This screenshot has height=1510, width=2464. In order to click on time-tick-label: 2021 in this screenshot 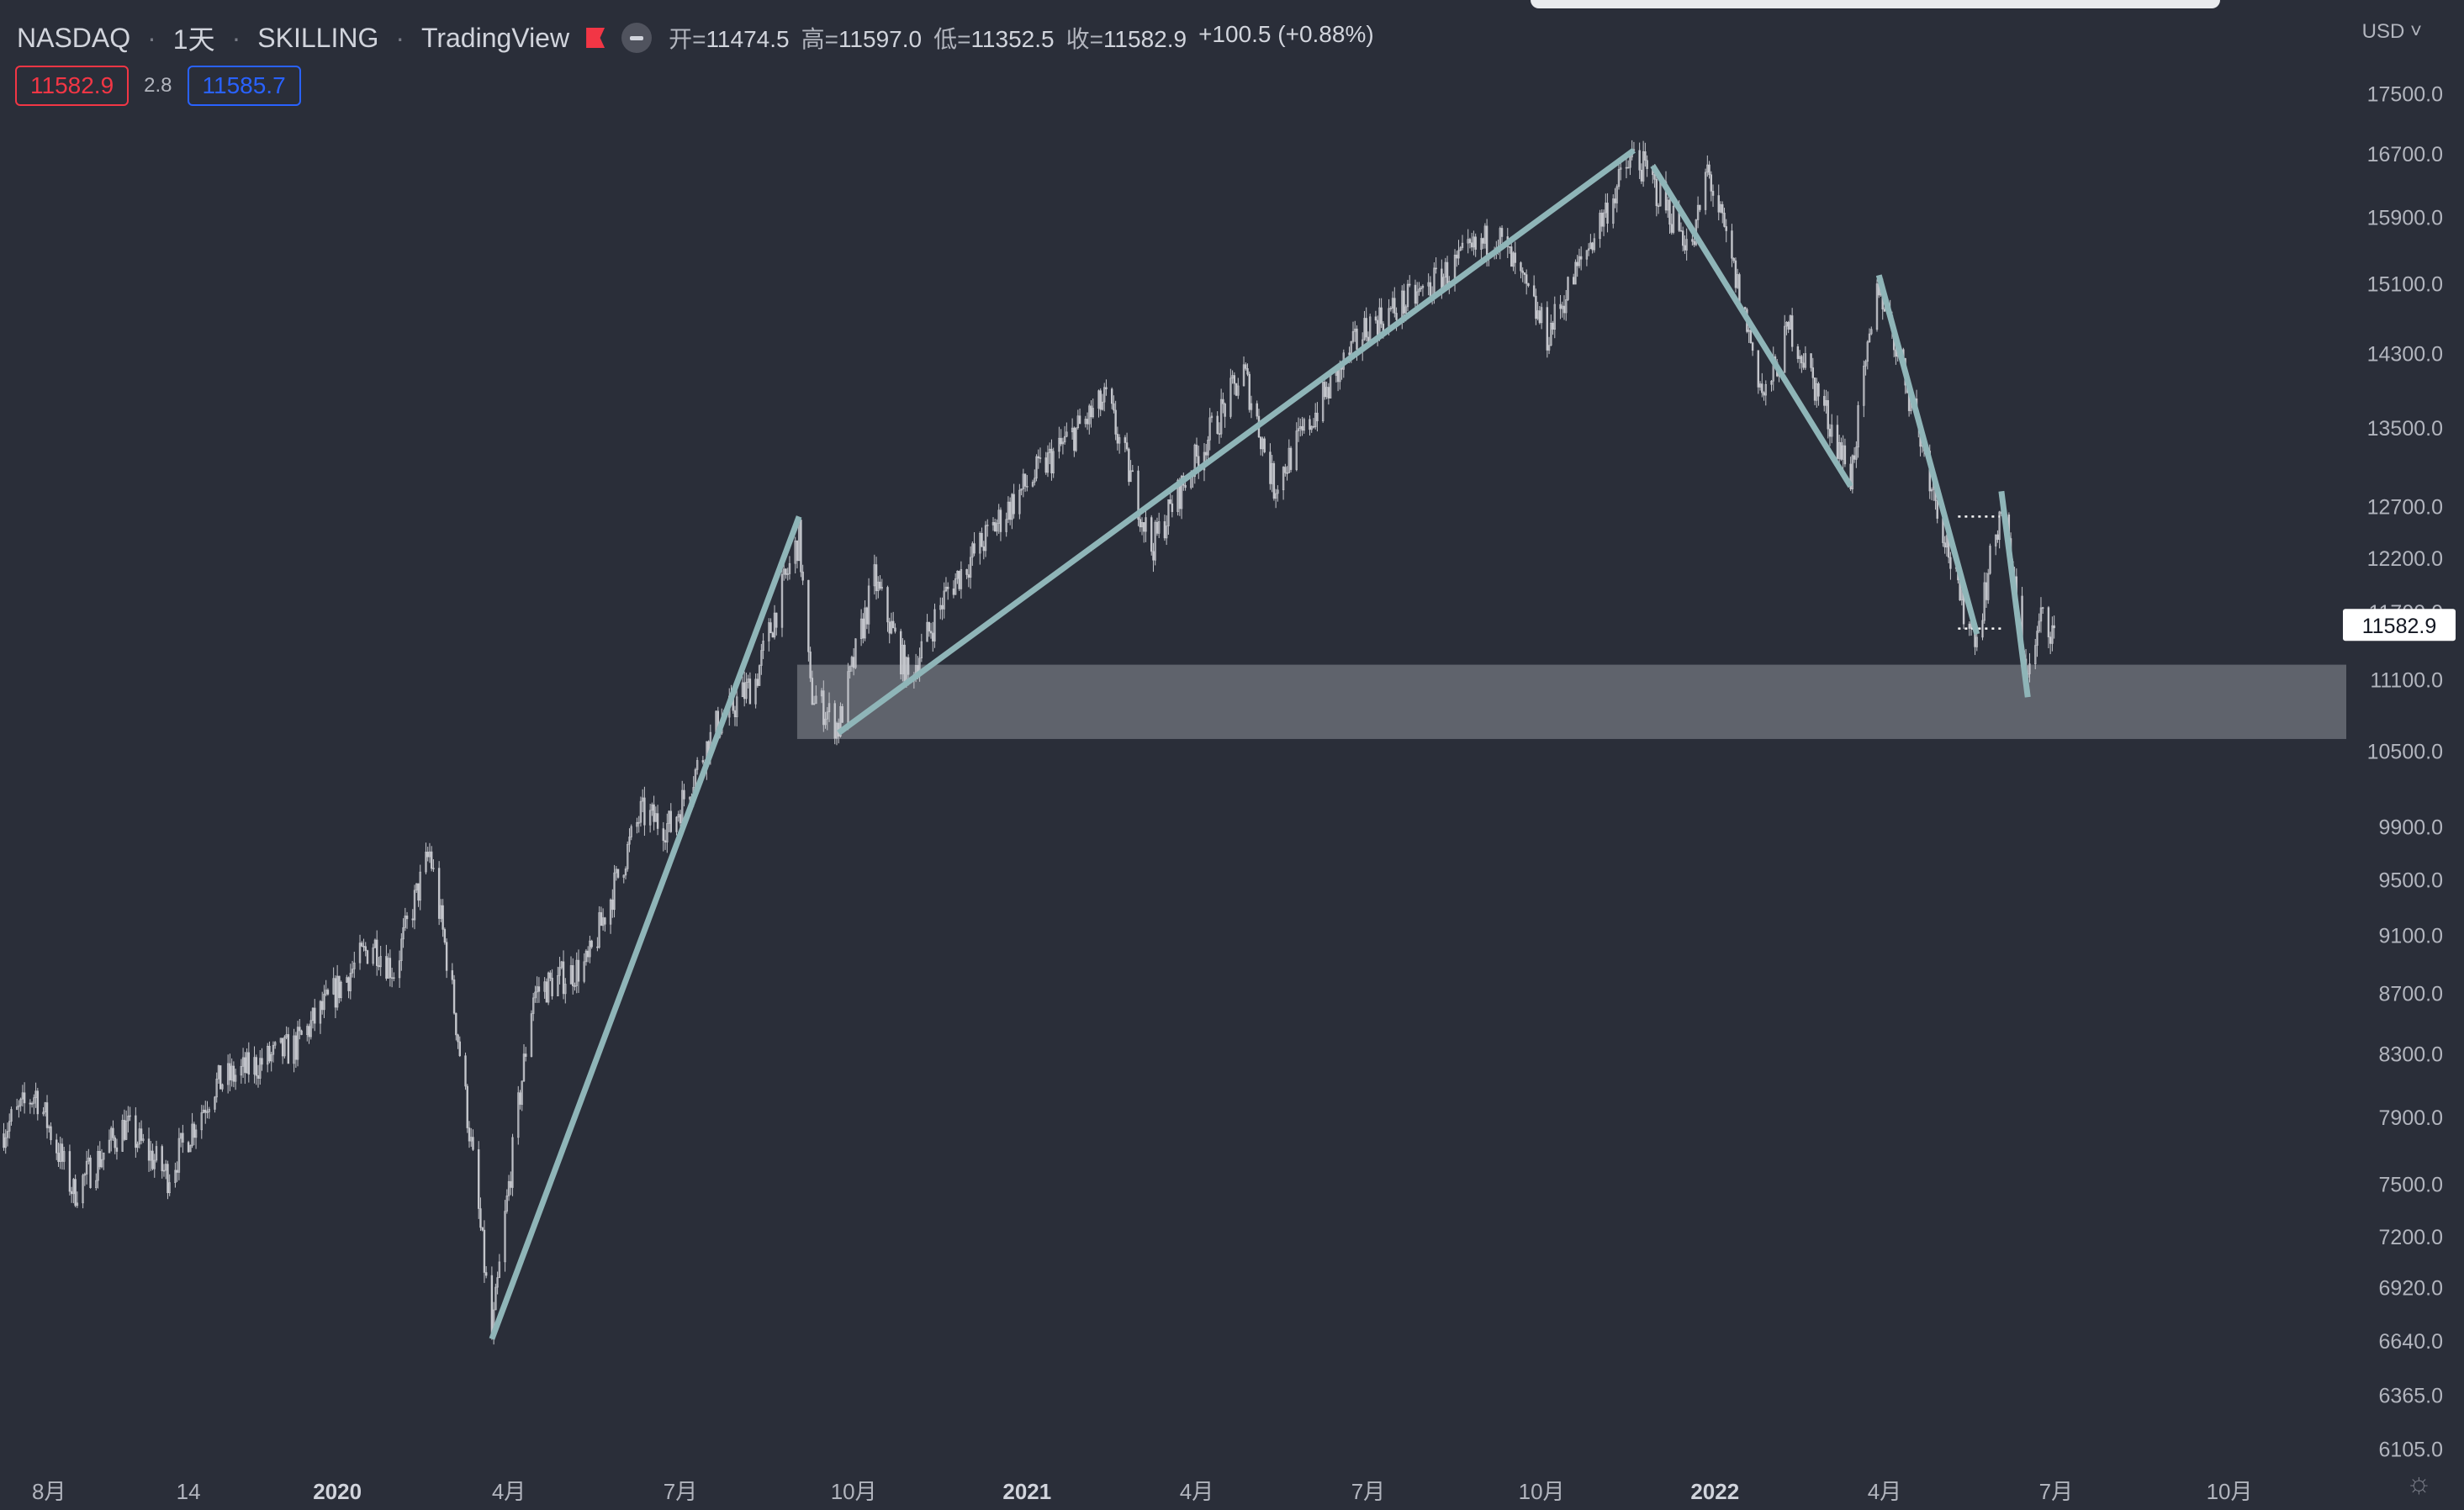, I will do `click(1026, 1491)`.